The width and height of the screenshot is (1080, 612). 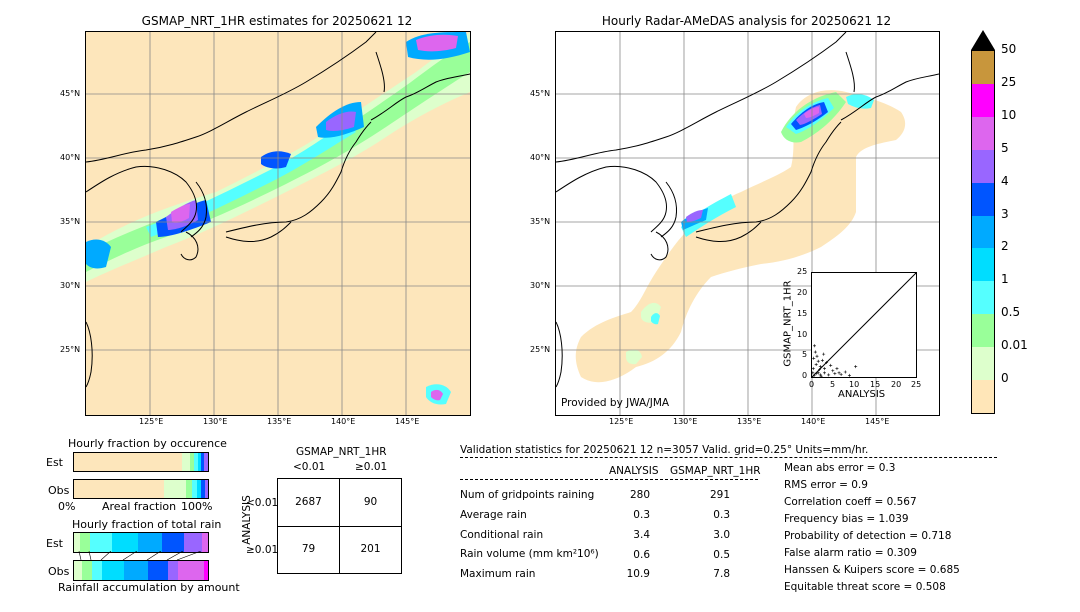 What do you see at coordinates (1011, 312) in the screenshot?
I see `colorbar-label: 0.5` at bounding box center [1011, 312].